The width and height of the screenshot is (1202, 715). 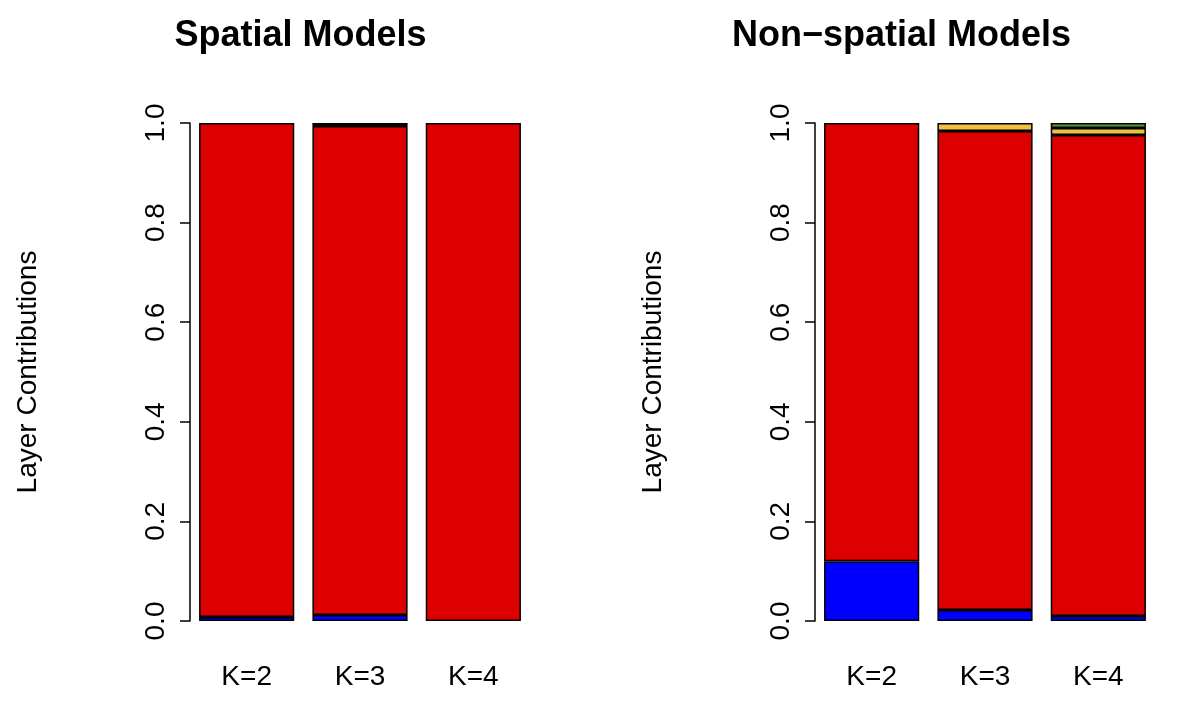 I want to click on chart-title: Non−spatial Models, so click(x=901, y=33).